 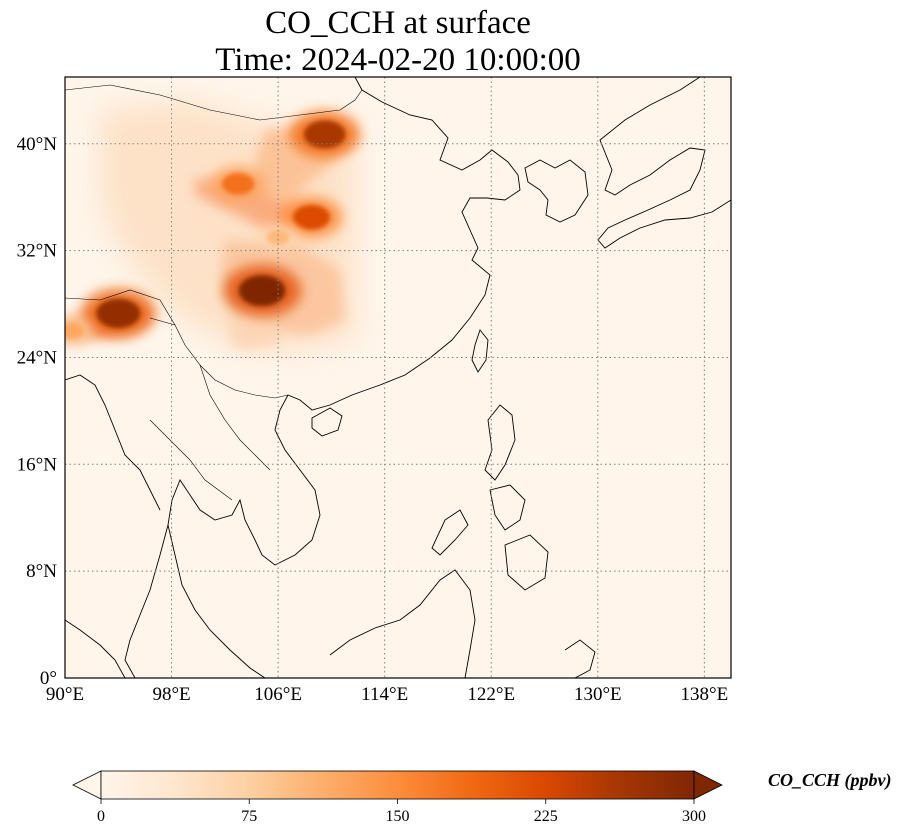 What do you see at coordinates (219, 358) in the screenshot?
I see `border-southwest-china` at bounding box center [219, 358].